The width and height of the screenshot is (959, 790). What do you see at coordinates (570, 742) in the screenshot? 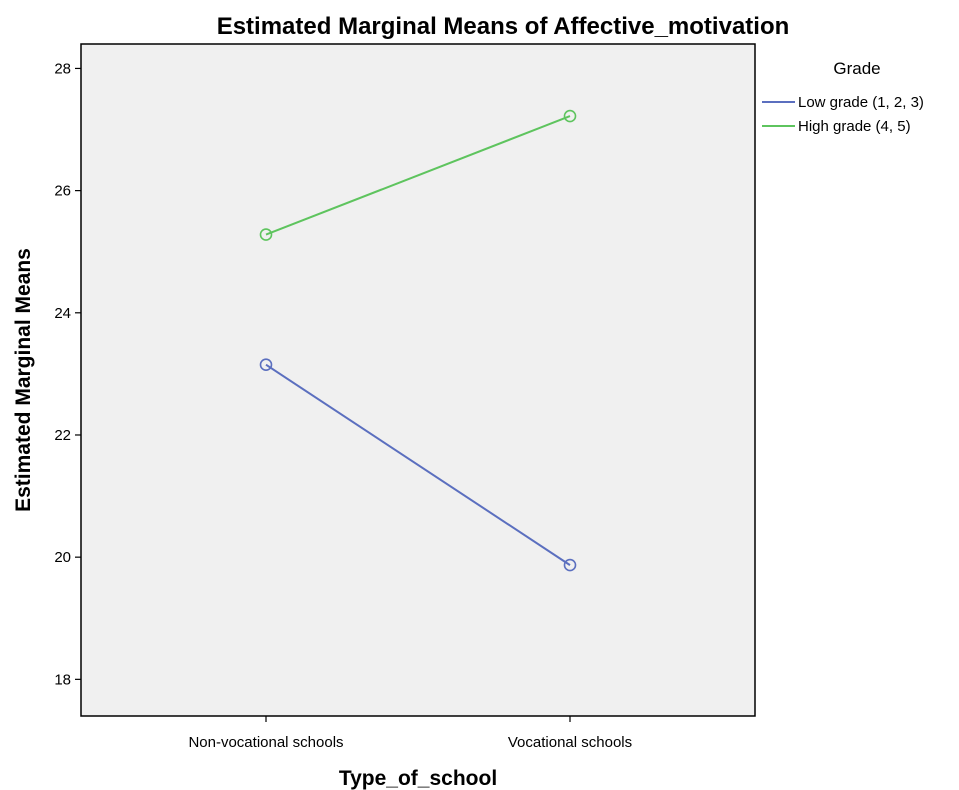
I see `x-tick-label: Vocational schools` at bounding box center [570, 742].